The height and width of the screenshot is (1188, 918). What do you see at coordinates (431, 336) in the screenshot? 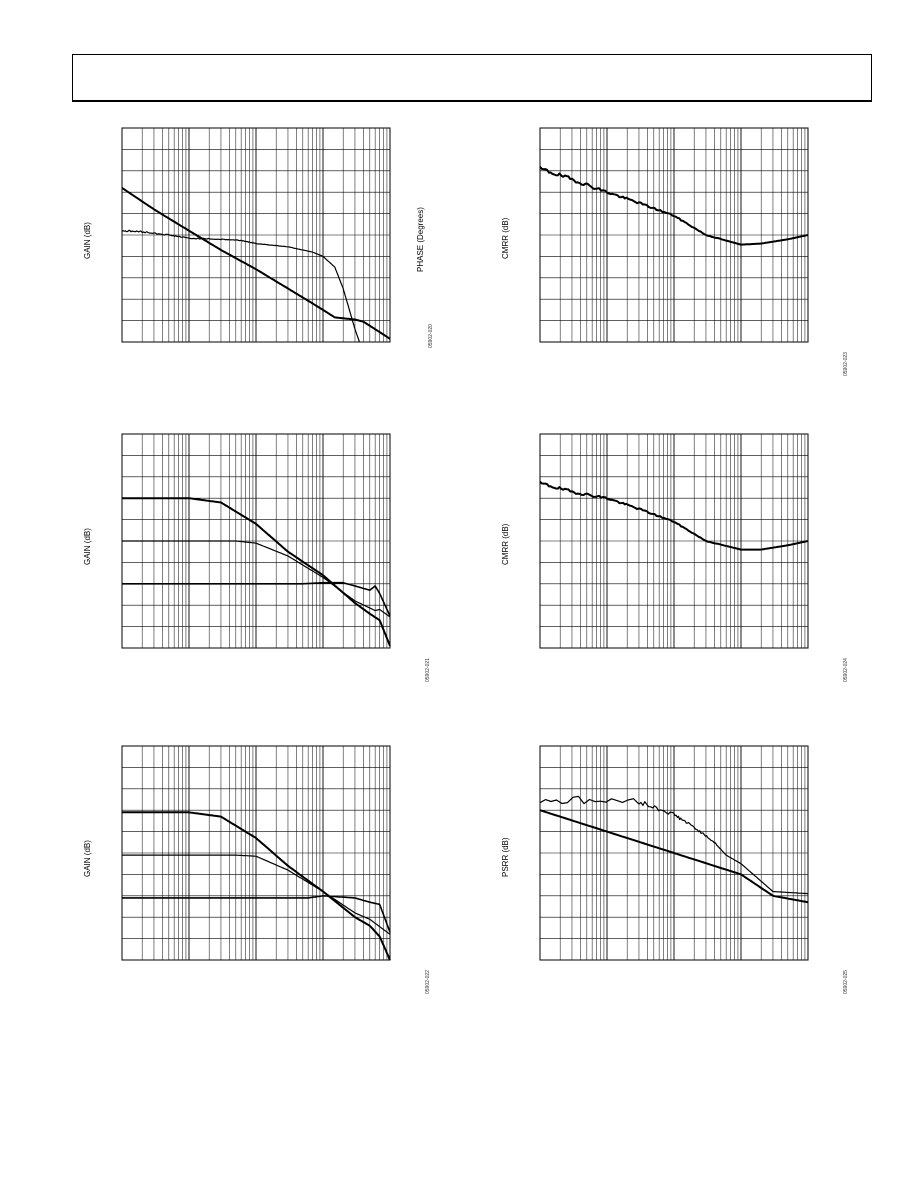
I see `figure-code: 05902-020` at bounding box center [431, 336].